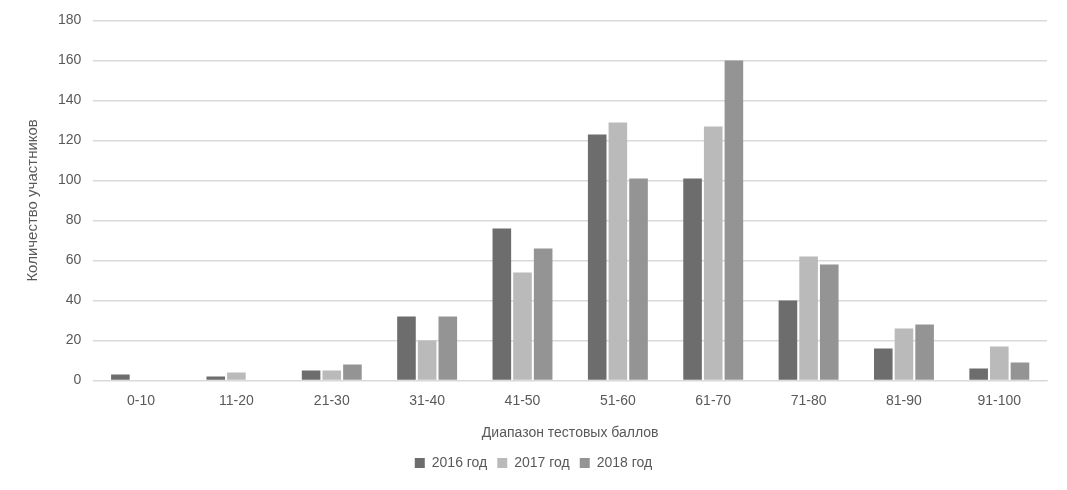 The image size is (1067, 490). I want to click on y-axis-title: Количество участников, so click(32, 200).